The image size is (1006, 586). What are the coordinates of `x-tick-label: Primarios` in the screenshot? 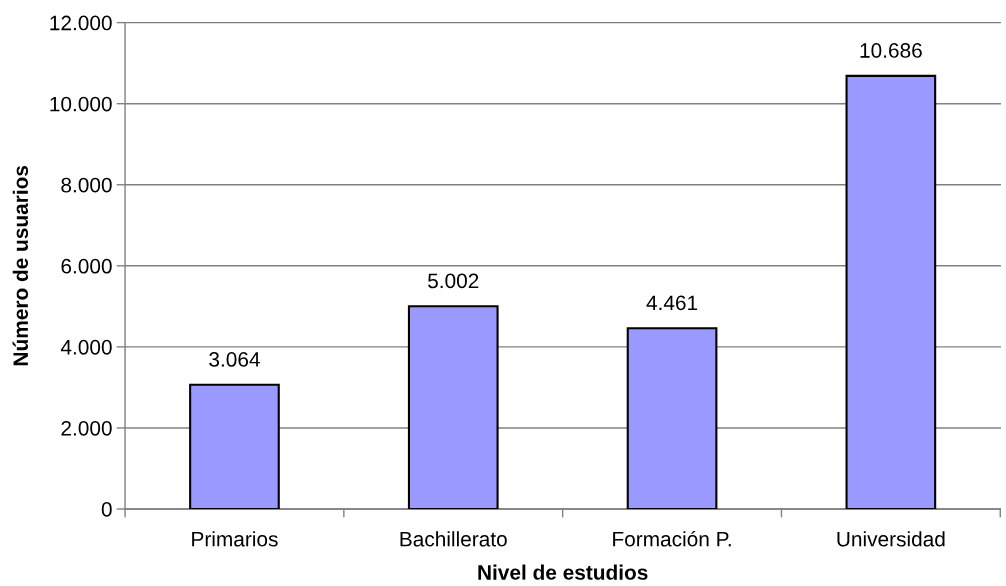 It's located at (235, 539).